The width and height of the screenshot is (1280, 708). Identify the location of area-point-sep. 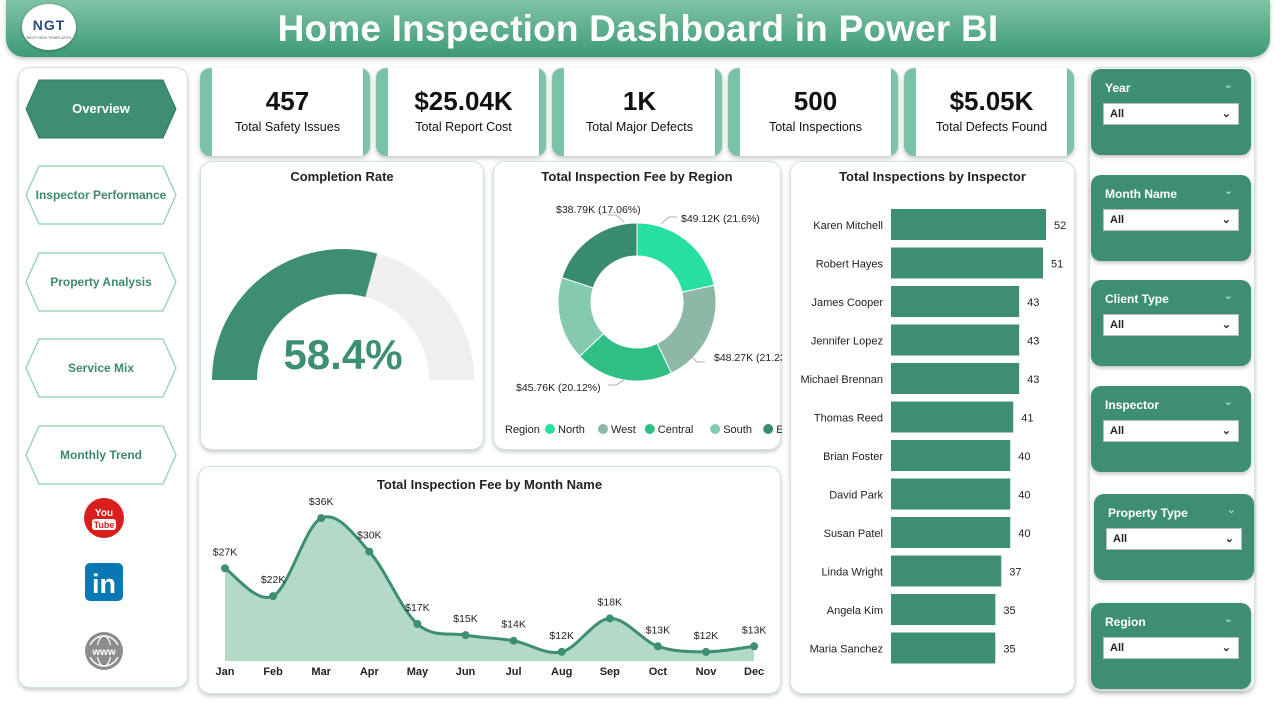
(609, 618).